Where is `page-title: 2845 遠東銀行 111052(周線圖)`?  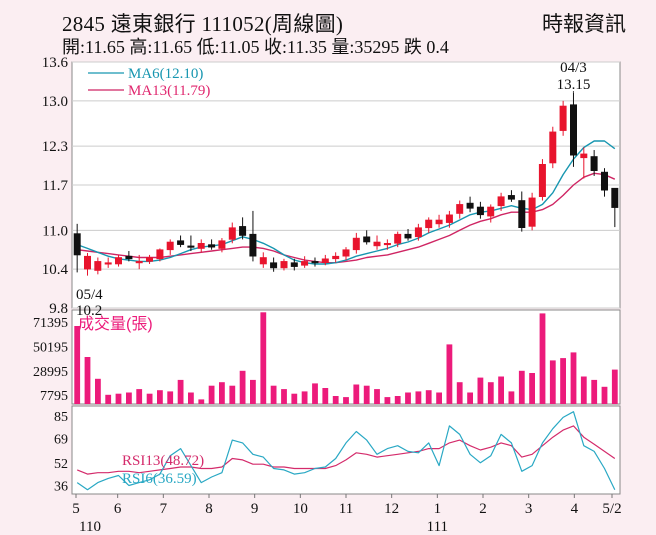 page-title: 2845 遠東銀行 111052(周線圖) is located at coordinates (203, 24).